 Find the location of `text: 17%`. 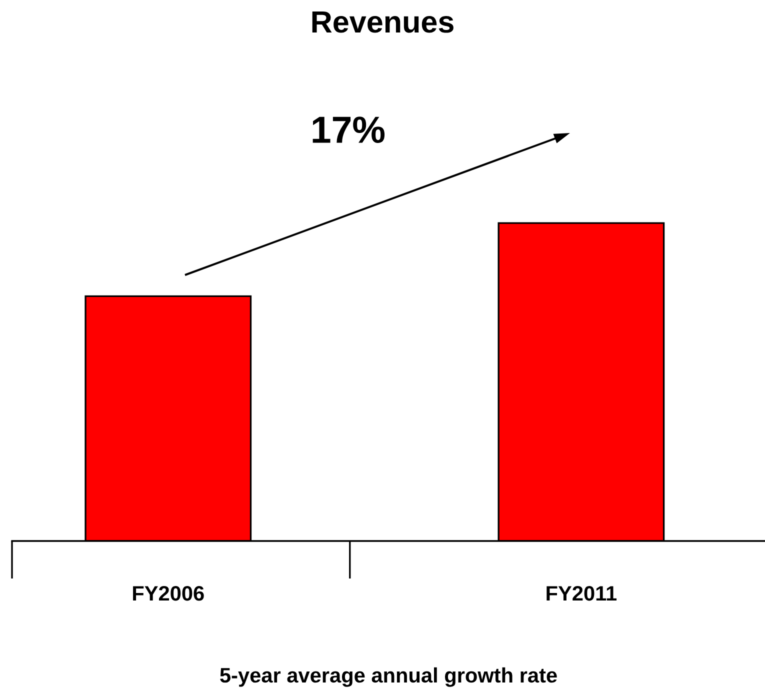

text: 17% is located at coordinates (348, 129).